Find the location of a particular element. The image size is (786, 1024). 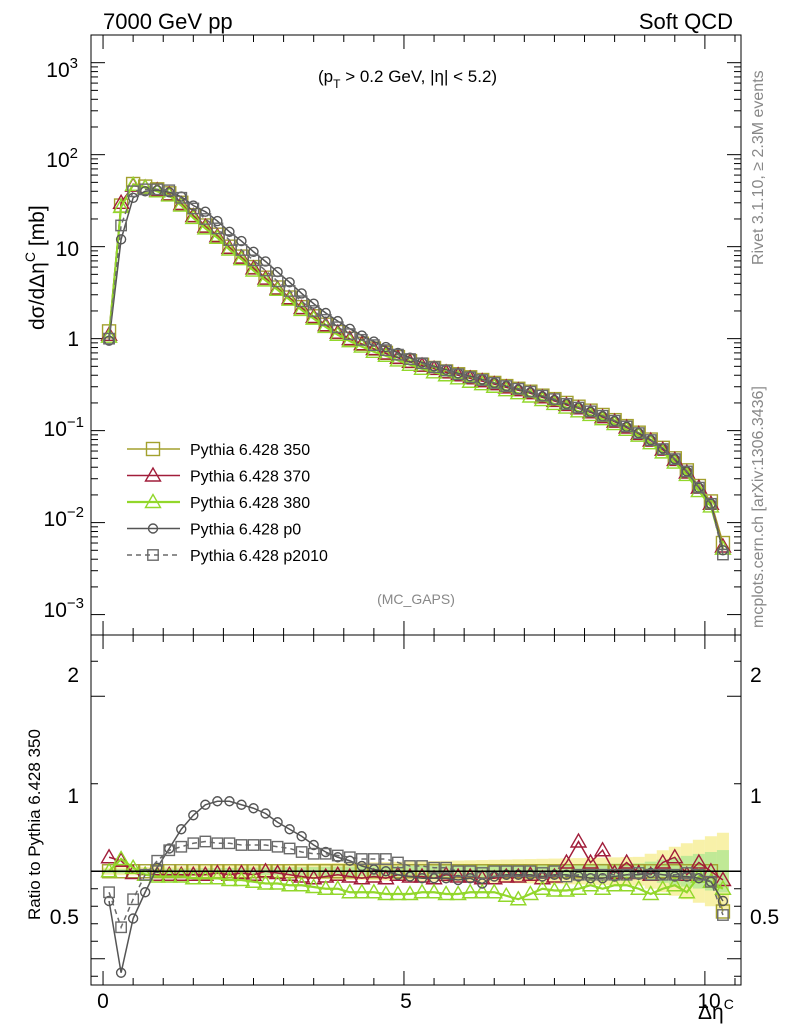

analysis-watermark: (MC_GAPS) is located at coordinates (416, 599).